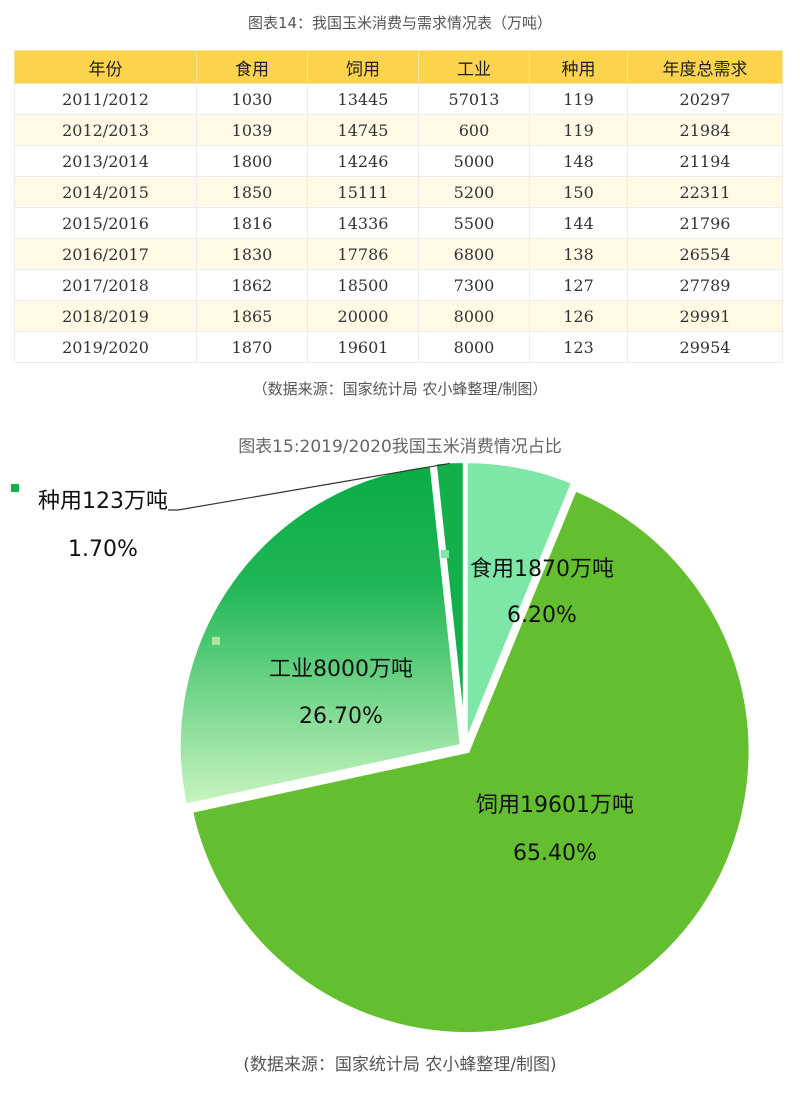 The image size is (800, 1093). I want to click on cell-year: 2016/2017, so click(105, 254).